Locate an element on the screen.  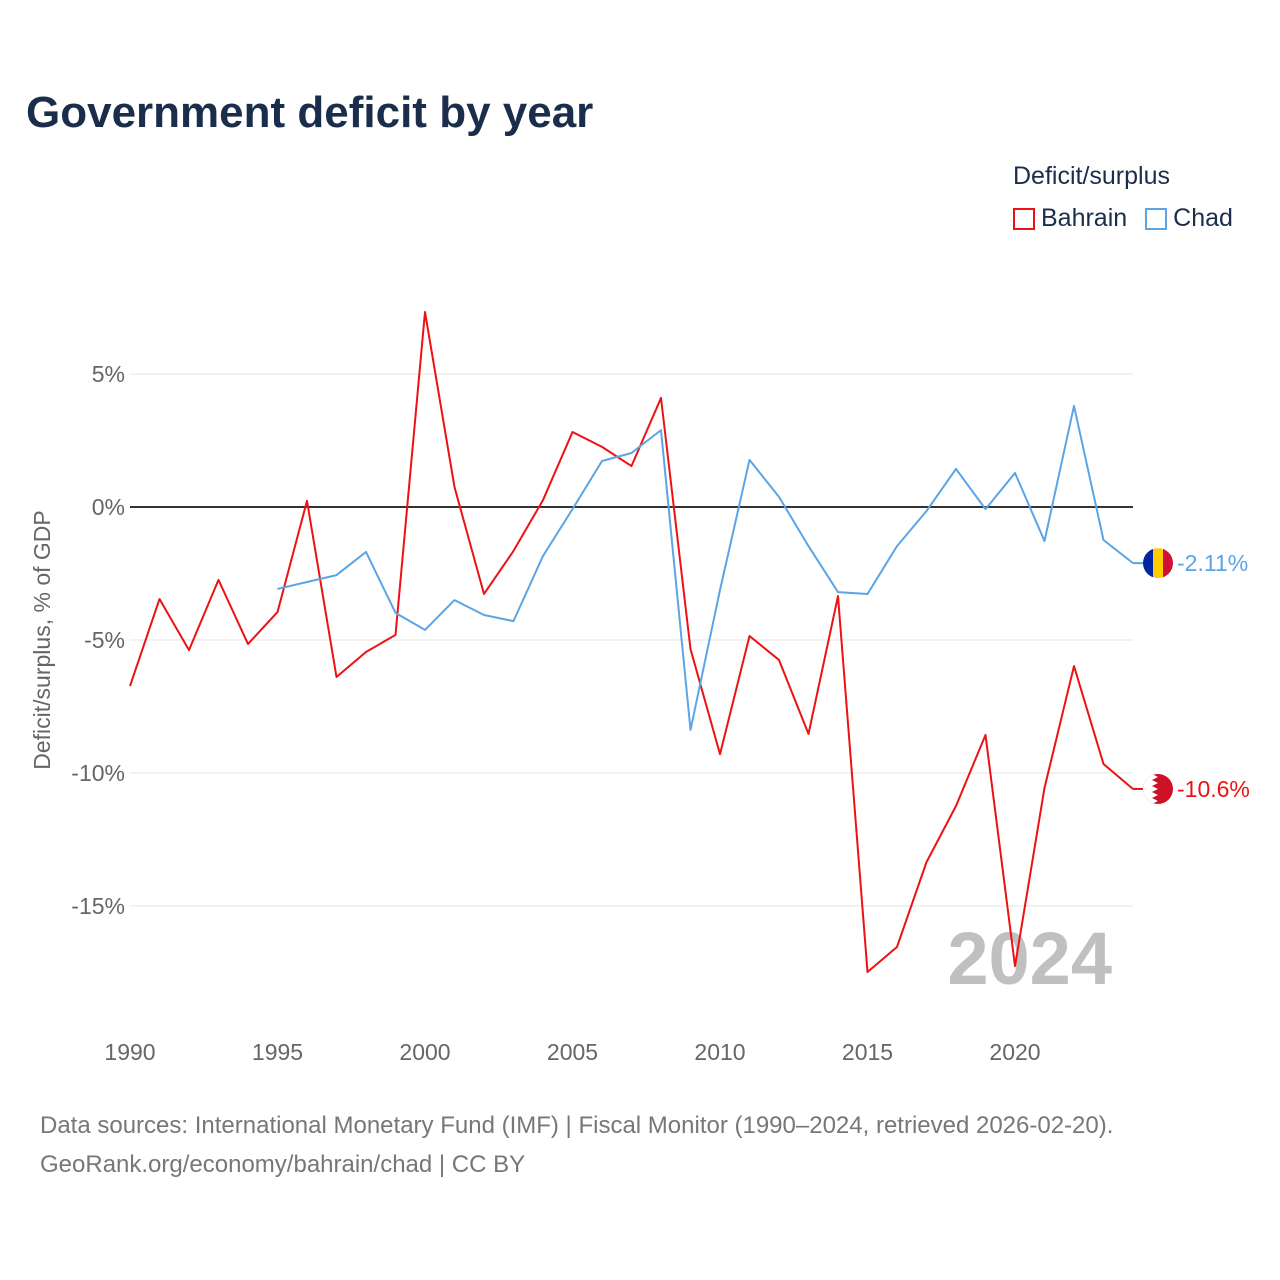
legend-item-bahrain: Bahrain is located at coordinates (1070, 218).